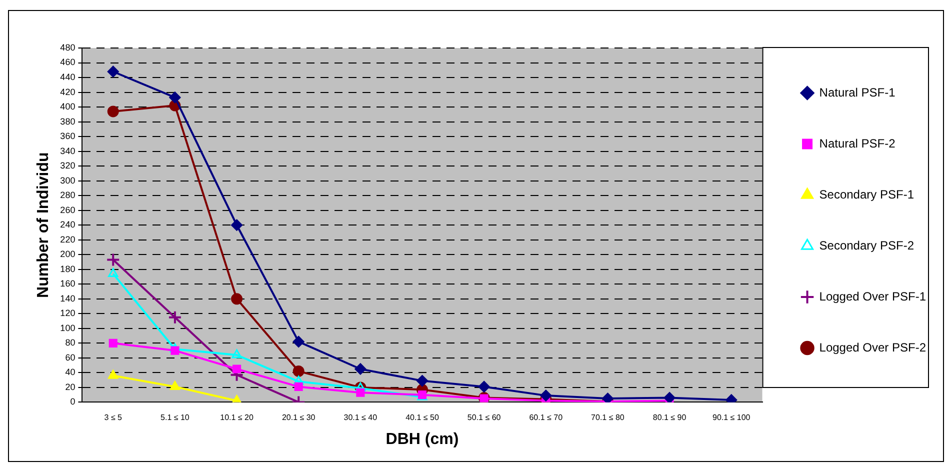 This screenshot has height=469, width=952. I want to click on y-tick-label: 280, so click(68, 195).